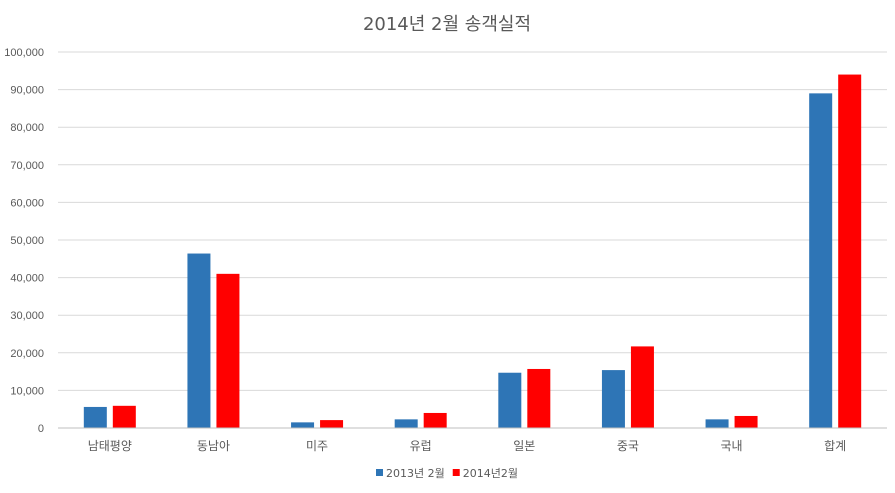  I want to click on y-tick-label: 100,000, so click(24, 53).